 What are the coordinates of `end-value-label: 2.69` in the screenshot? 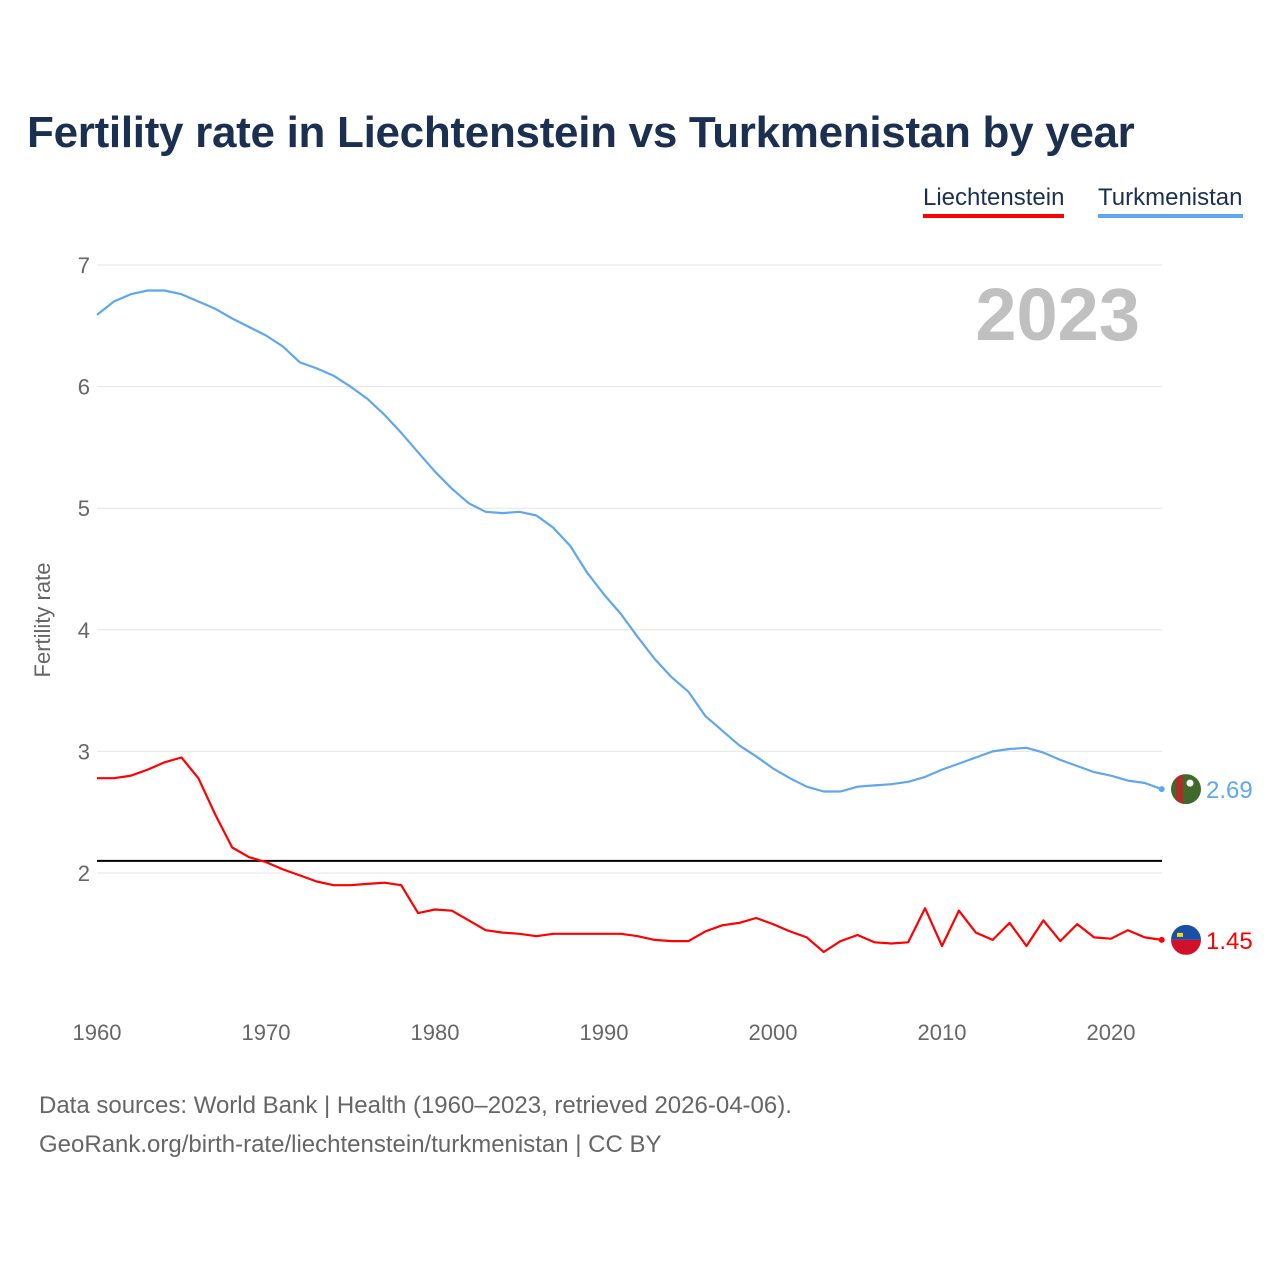 It's located at (1229, 790).